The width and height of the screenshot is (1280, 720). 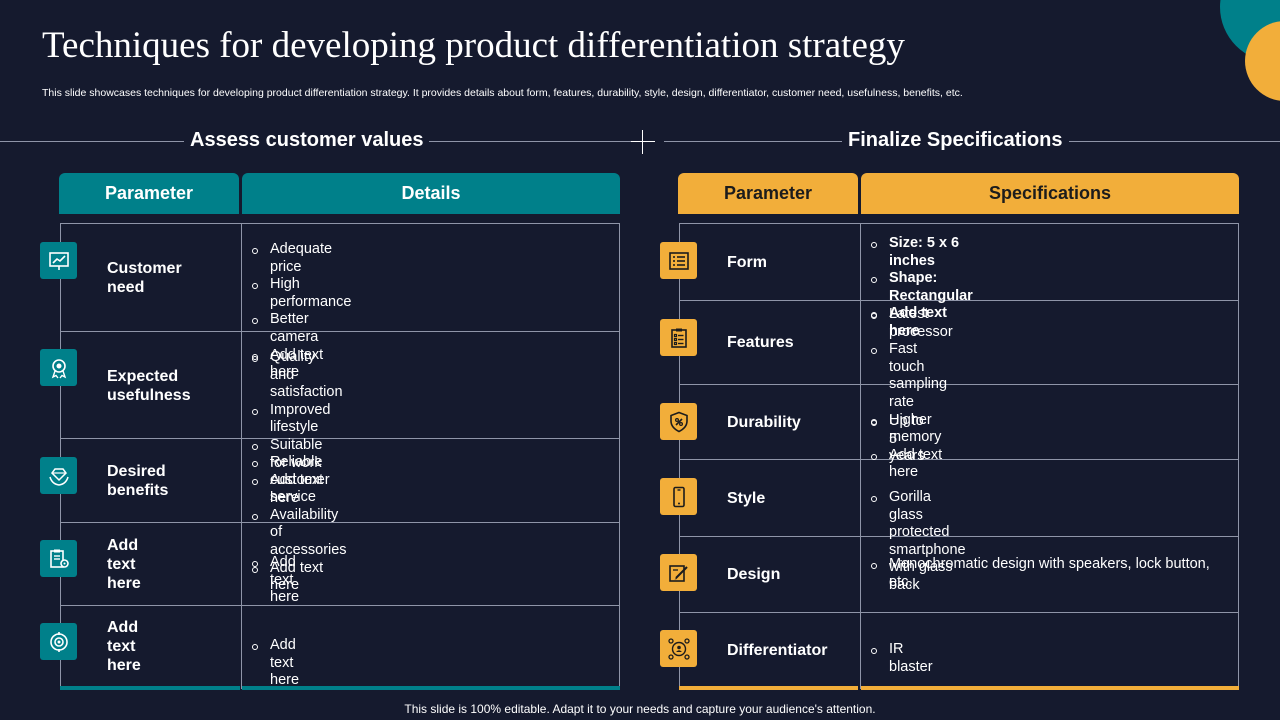 What do you see at coordinates (959, 223) in the screenshot?
I see `right-table-top-line` at bounding box center [959, 223].